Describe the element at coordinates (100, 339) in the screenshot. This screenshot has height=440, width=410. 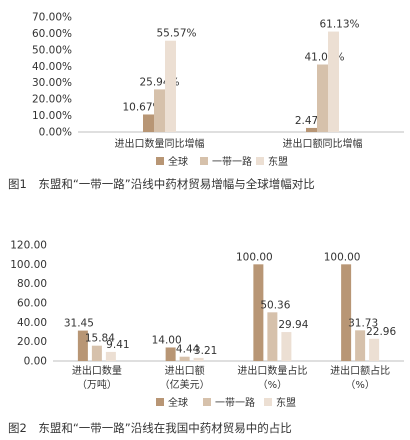
I see `data-label: 15.84` at that location.